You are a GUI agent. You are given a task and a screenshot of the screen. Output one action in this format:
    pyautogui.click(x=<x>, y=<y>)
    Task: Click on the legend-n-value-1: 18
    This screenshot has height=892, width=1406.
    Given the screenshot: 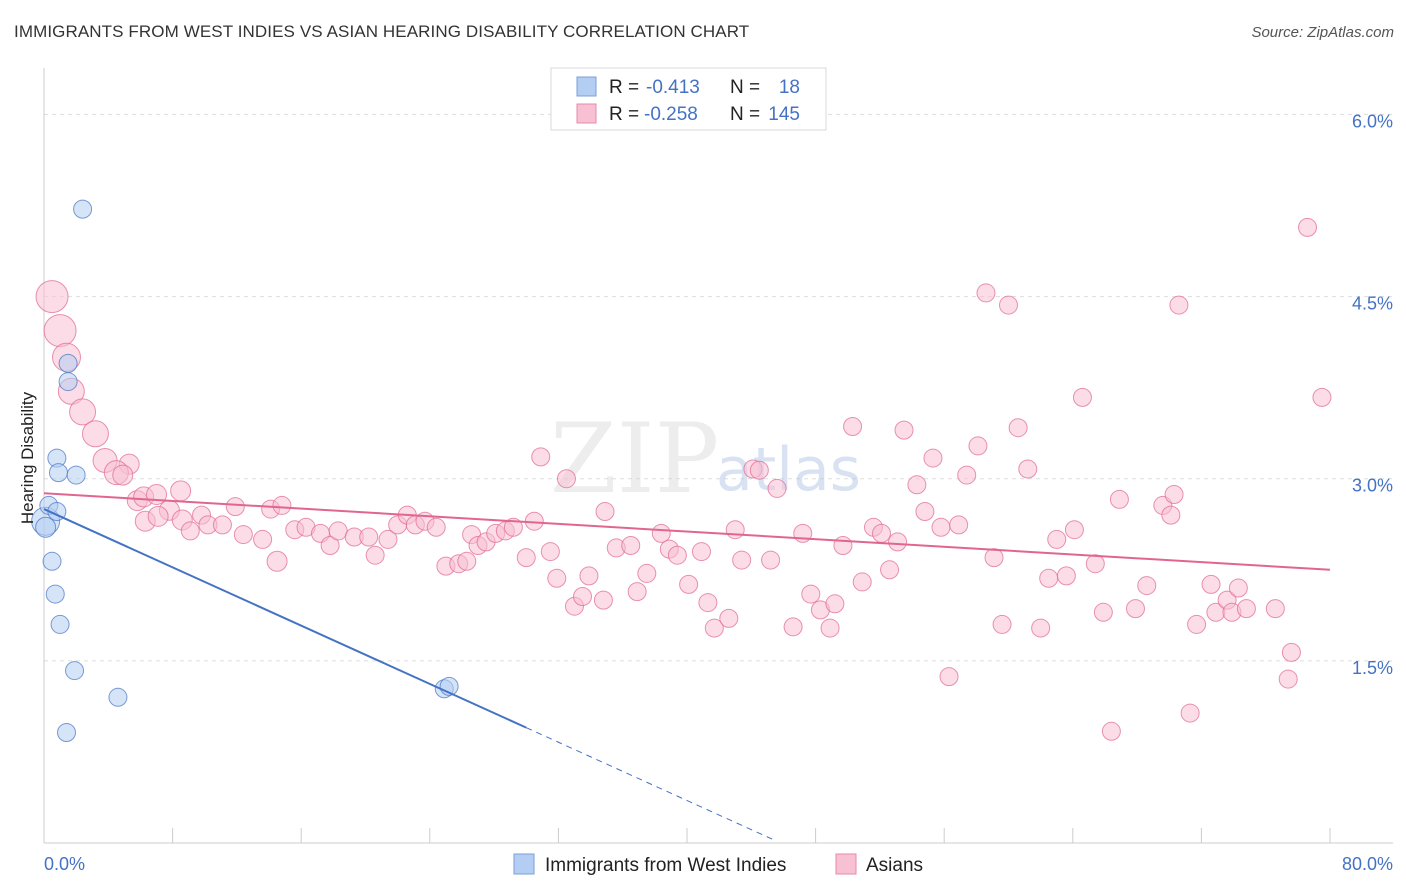 What is the action you would take?
    pyautogui.click(x=789, y=87)
    